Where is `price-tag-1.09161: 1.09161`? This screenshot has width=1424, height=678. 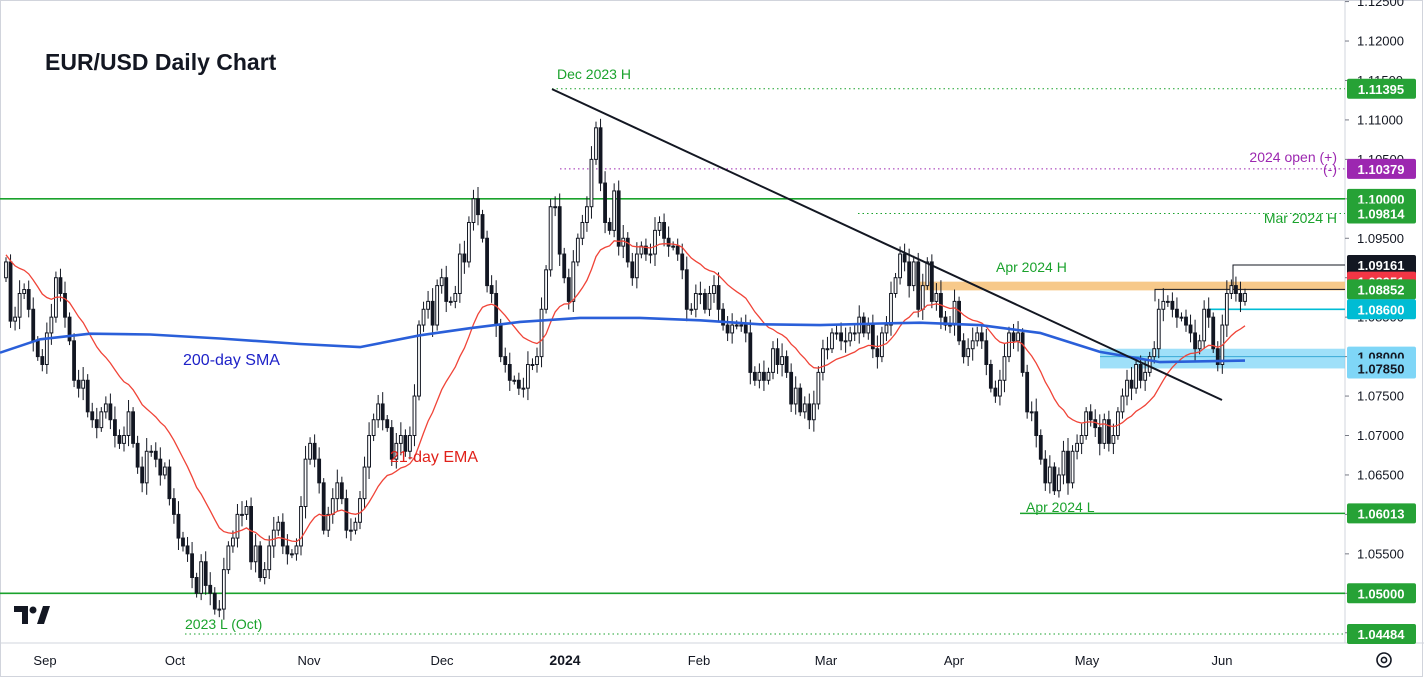 price-tag-1.09161: 1.09161 is located at coordinates (1381, 265).